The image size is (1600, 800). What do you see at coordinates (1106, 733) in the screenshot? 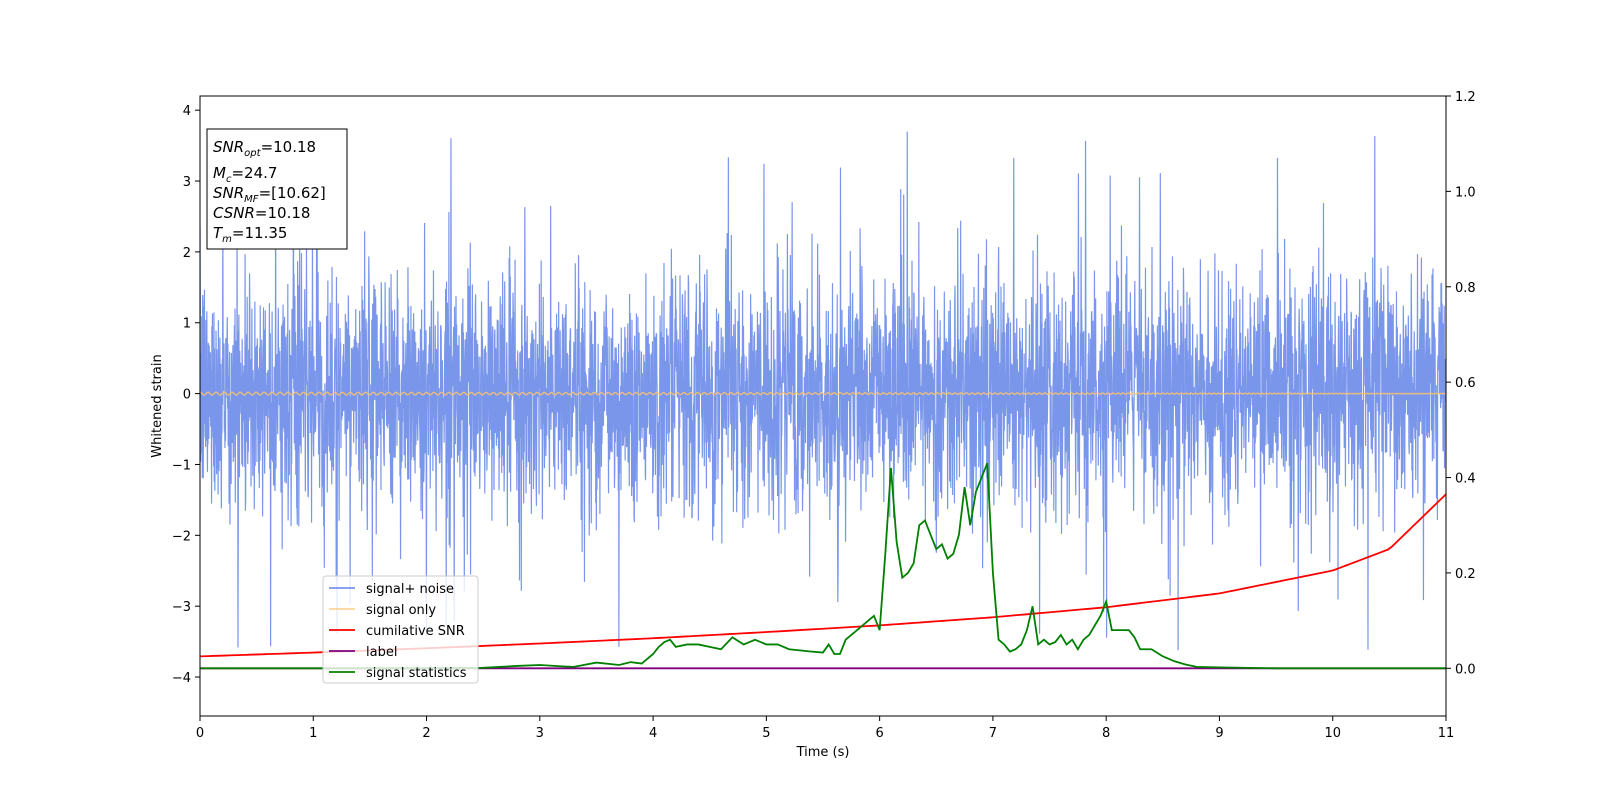
I see `x-tick-label: 8` at bounding box center [1106, 733].